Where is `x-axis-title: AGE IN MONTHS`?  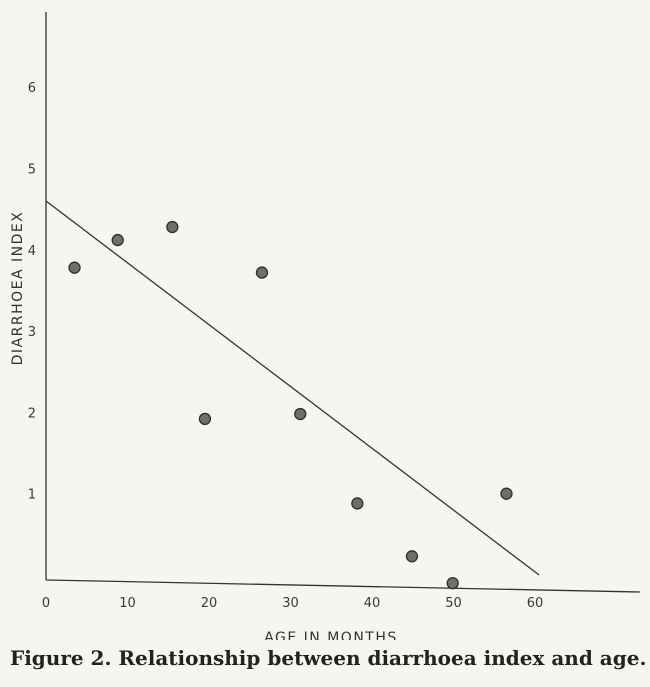 x-axis-title: AGE IN MONTHS is located at coordinates (331, 635).